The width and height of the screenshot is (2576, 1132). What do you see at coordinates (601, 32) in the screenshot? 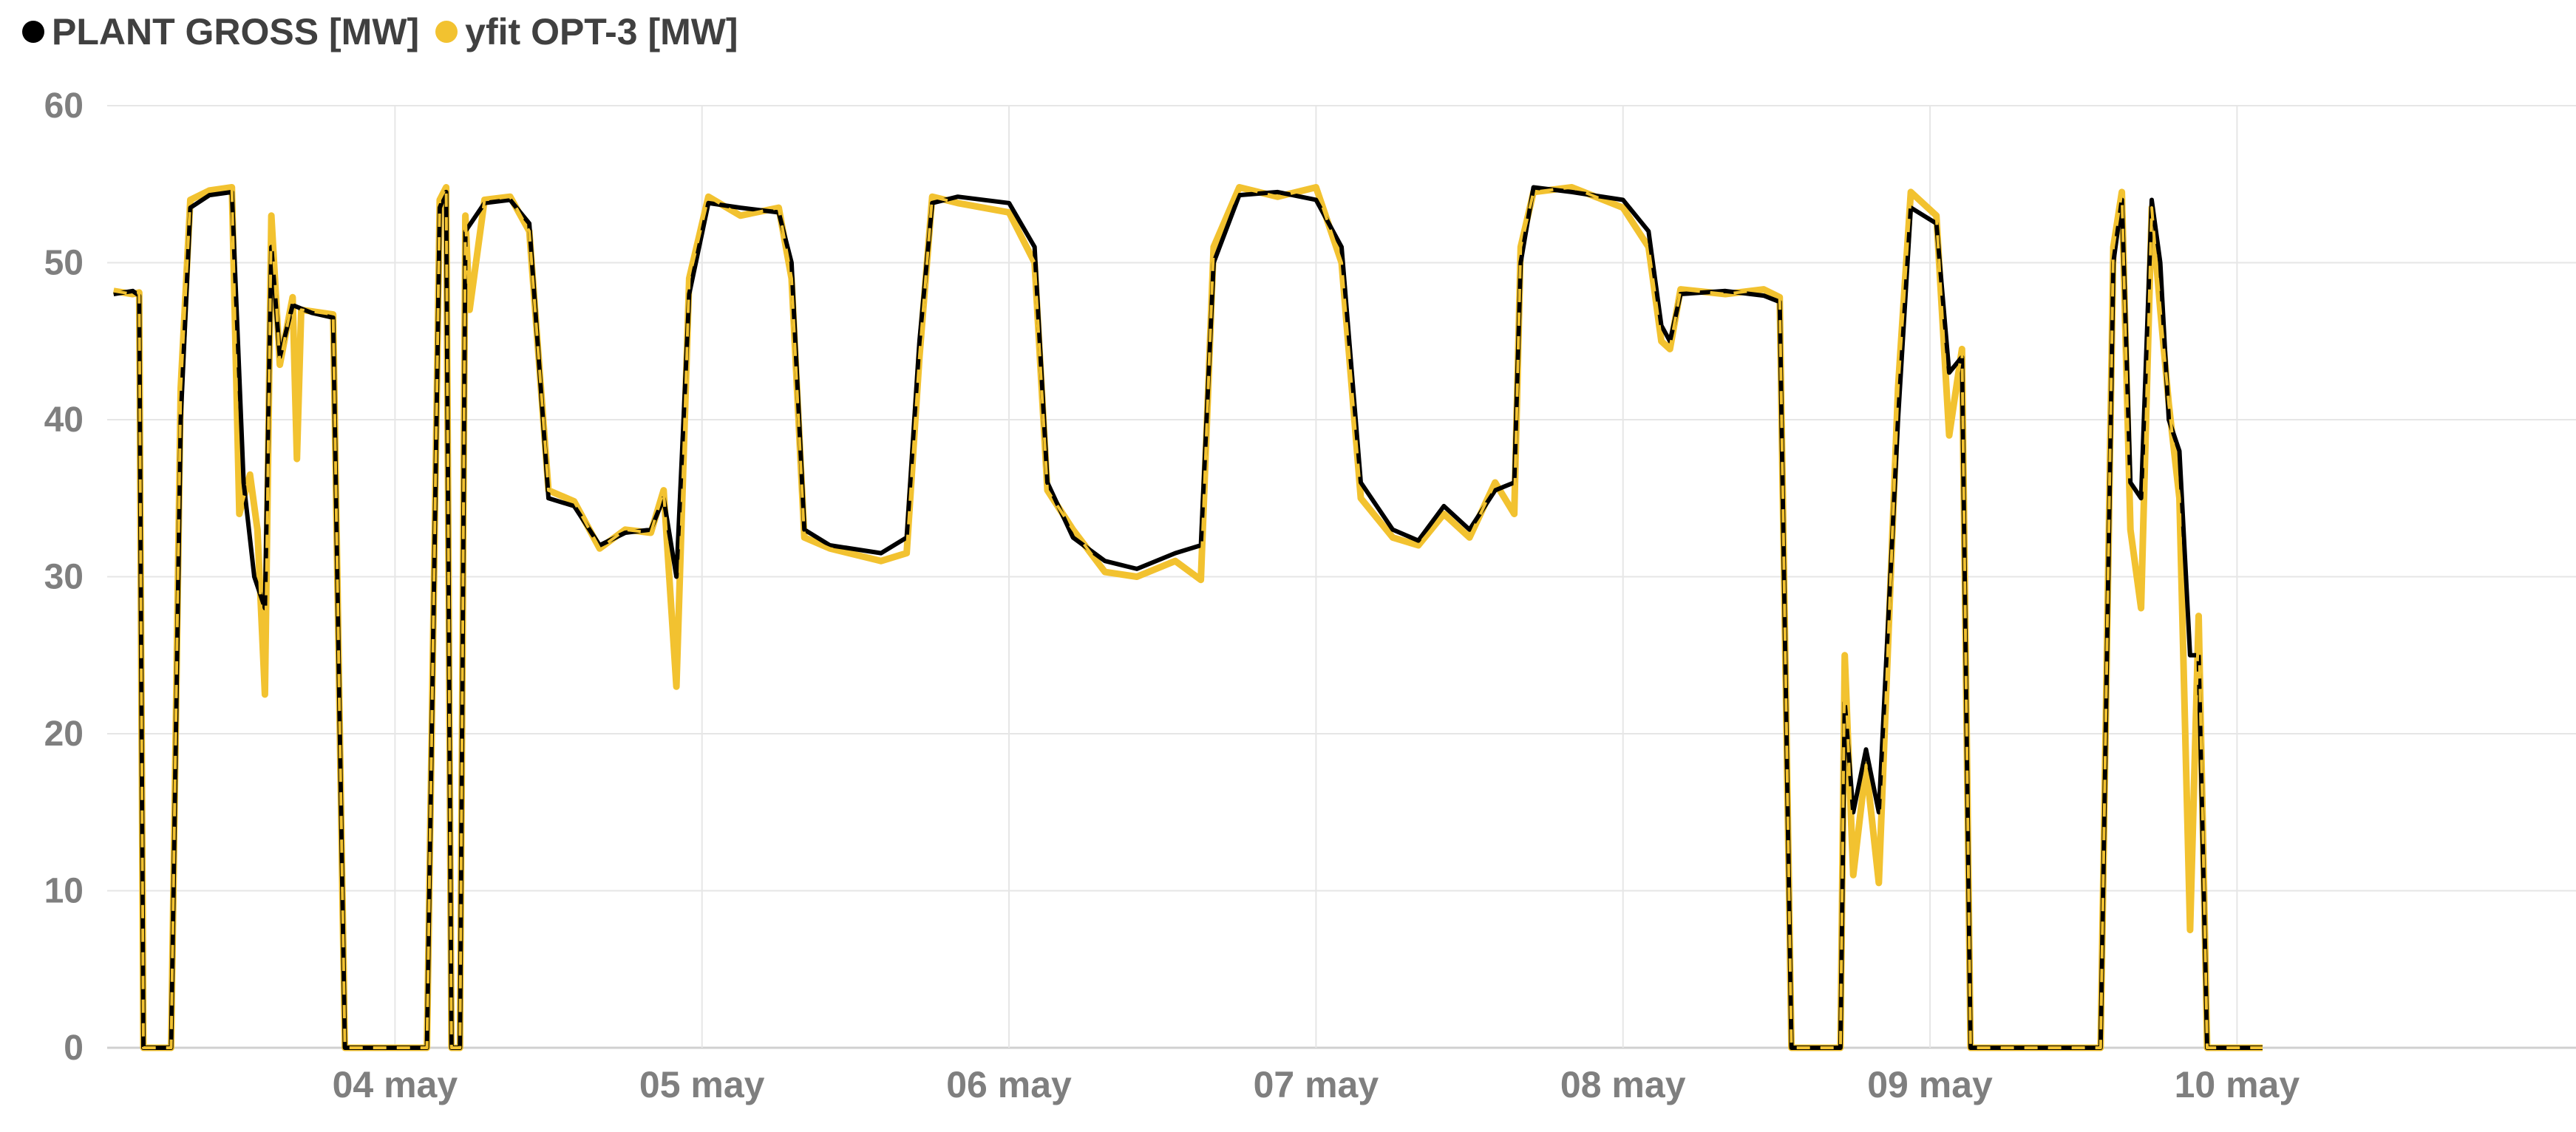
I see `legend-label-yfit: yfit OPT-3 [MW]` at bounding box center [601, 32].